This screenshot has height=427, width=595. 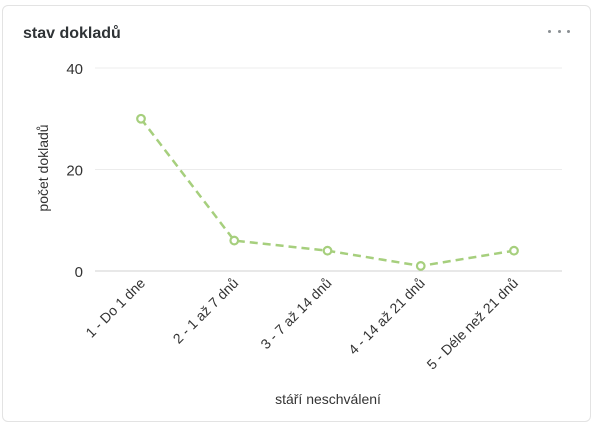 What do you see at coordinates (386, 316) in the screenshot?
I see `x-tick-label: 4 - 14 až 21 dnů` at bounding box center [386, 316].